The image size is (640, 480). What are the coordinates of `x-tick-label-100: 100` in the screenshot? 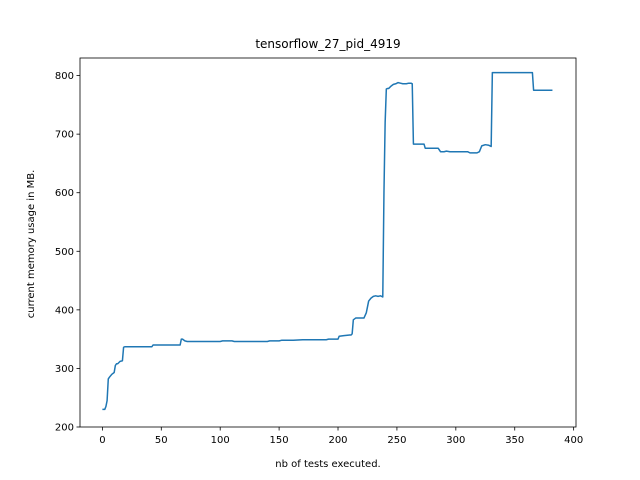 It's located at (220, 440).